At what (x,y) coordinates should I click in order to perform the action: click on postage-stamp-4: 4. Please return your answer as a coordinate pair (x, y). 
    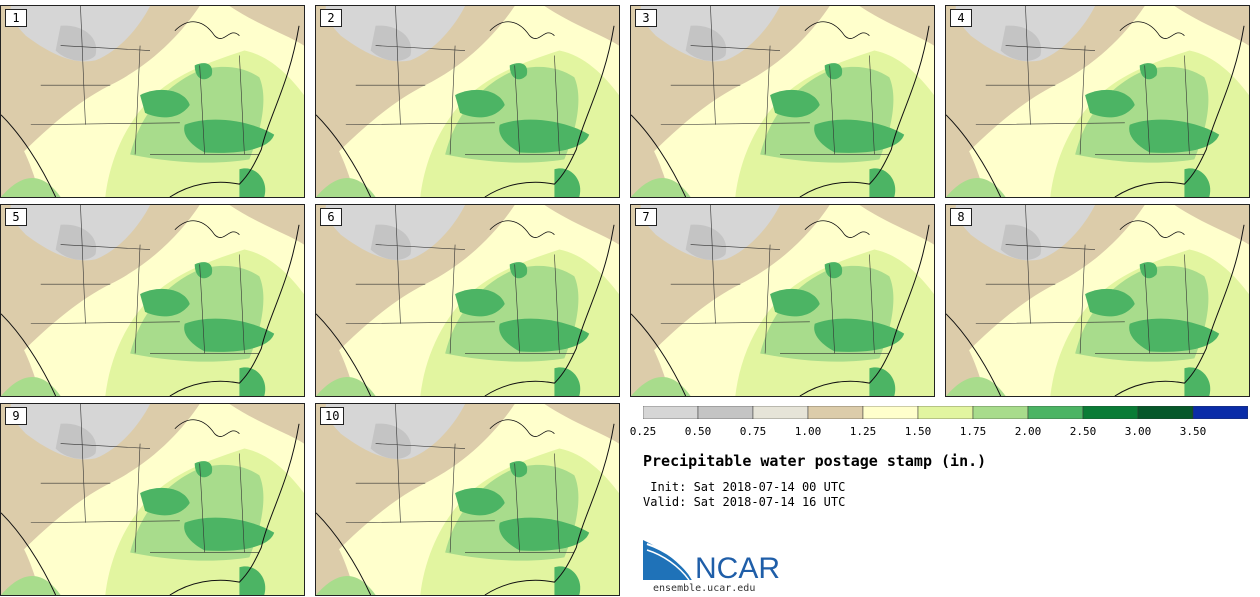
    Looking at the image, I should click on (1097, 101).